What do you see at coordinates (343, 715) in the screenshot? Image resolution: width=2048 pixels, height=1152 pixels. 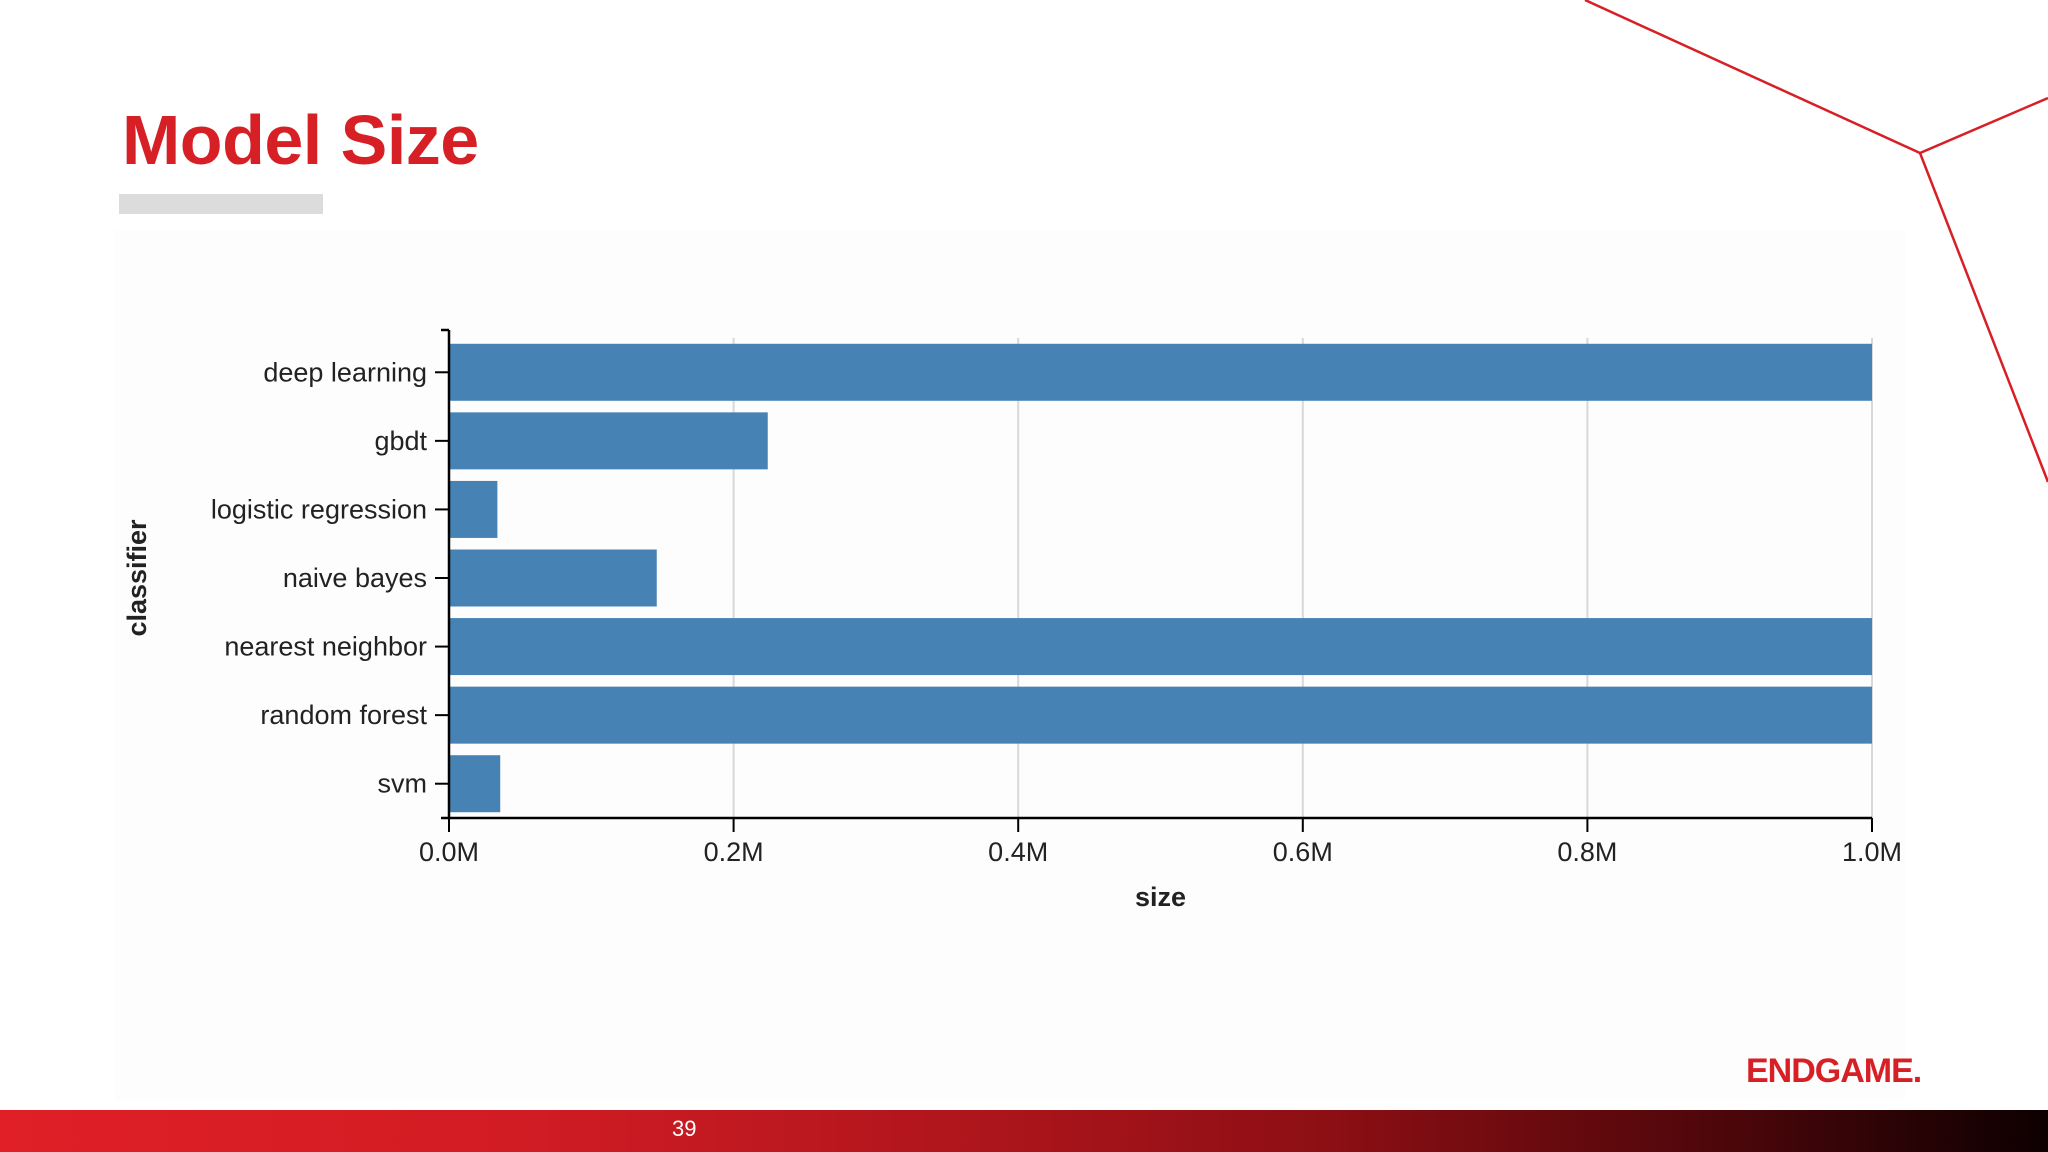 I see `category-label: random forest` at bounding box center [343, 715].